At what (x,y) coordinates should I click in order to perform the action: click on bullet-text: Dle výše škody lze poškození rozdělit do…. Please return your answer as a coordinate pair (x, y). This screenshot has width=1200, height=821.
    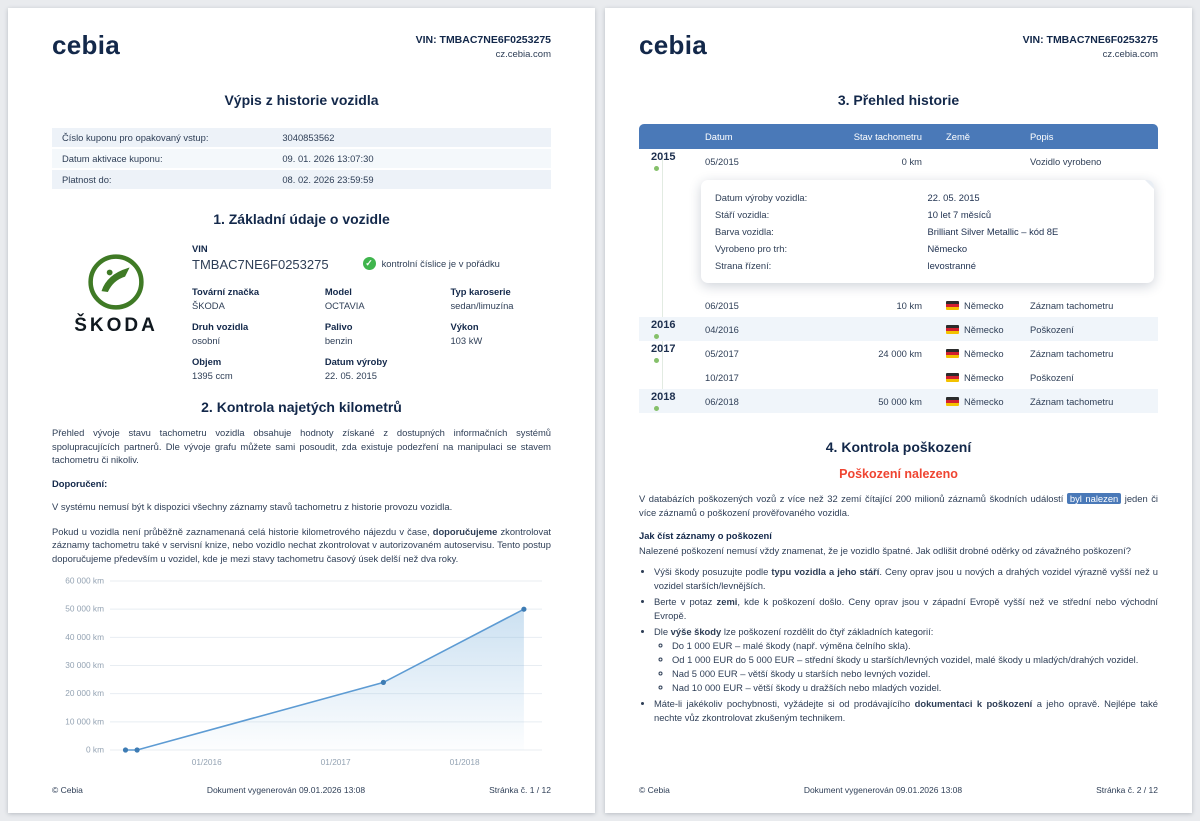
    Looking at the image, I should click on (794, 631).